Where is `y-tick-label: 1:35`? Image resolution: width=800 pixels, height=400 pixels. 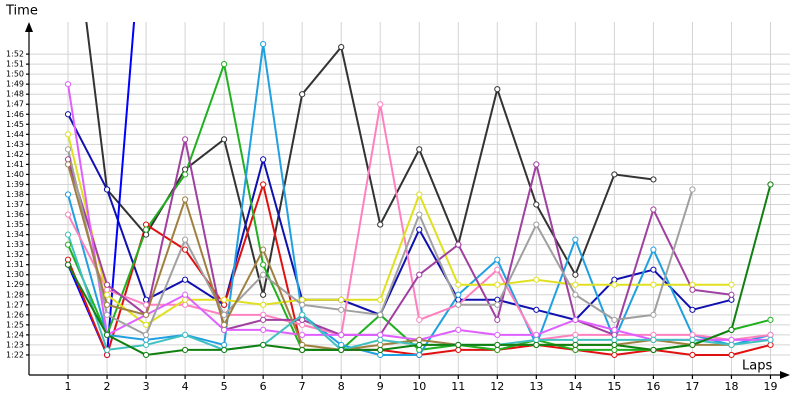 y-tick-label: 1:35 is located at coordinates (15, 224).